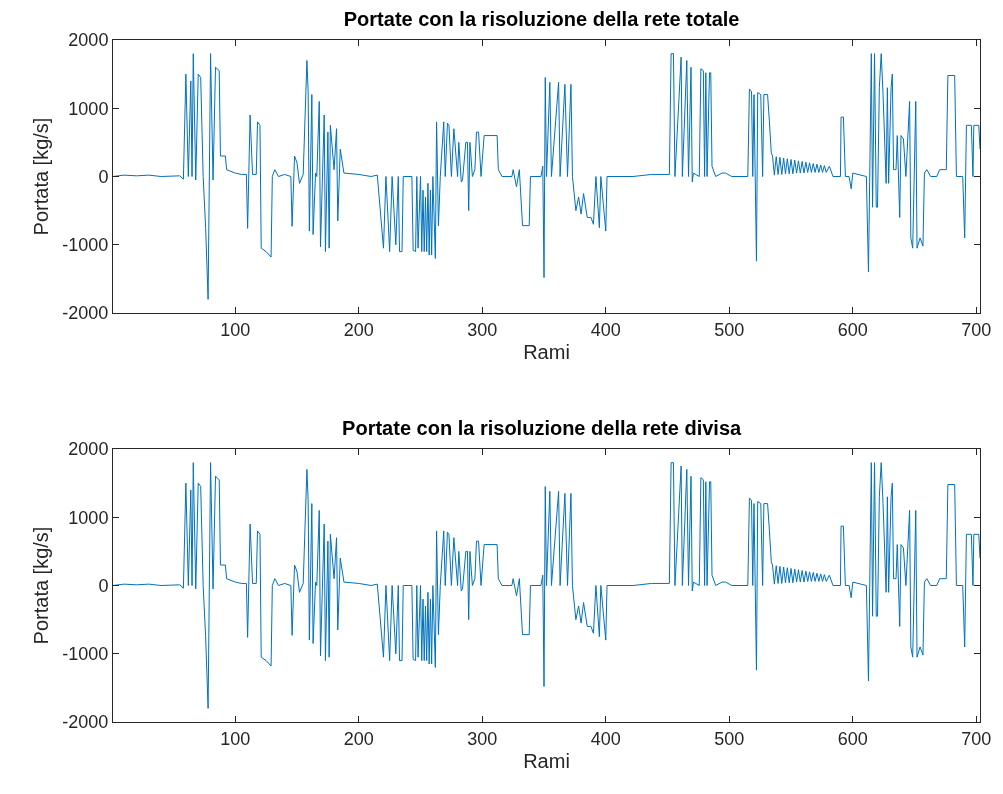 The image size is (1003, 794). I want to click on chart-title: Portate con la risoluzione della rete divisa, so click(542, 428).